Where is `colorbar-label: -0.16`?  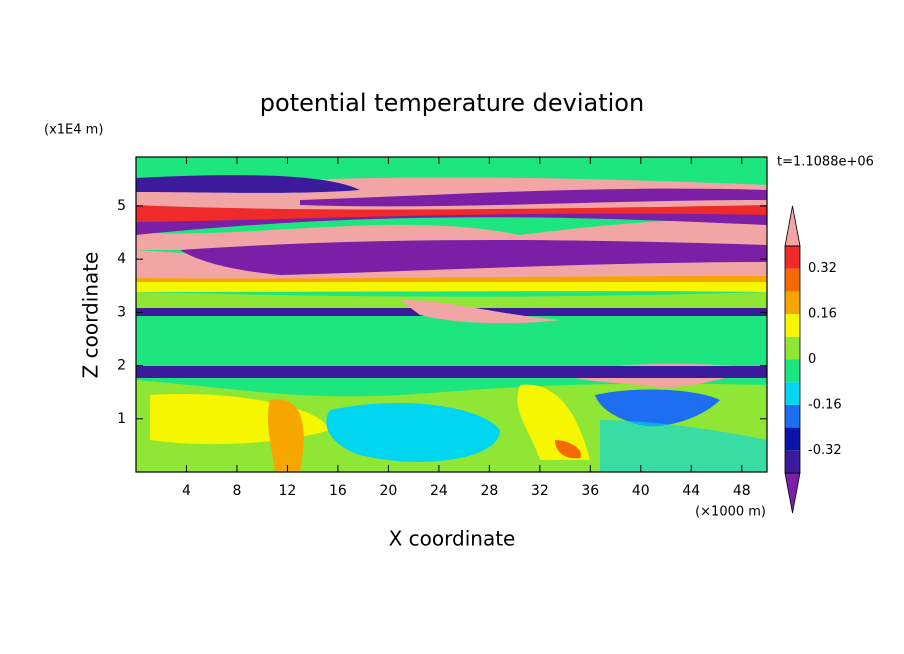
colorbar-label: -0.16 is located at coordinates (825, 404).